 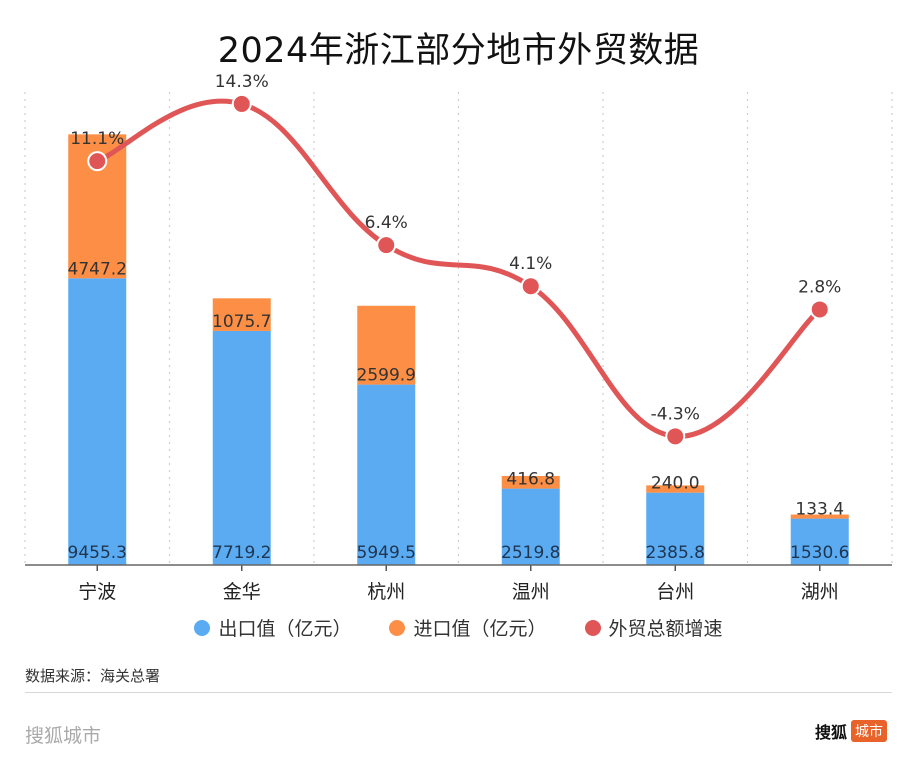 I want to click on brand-logo-text: 搜狐, so click(x=830, y=732).